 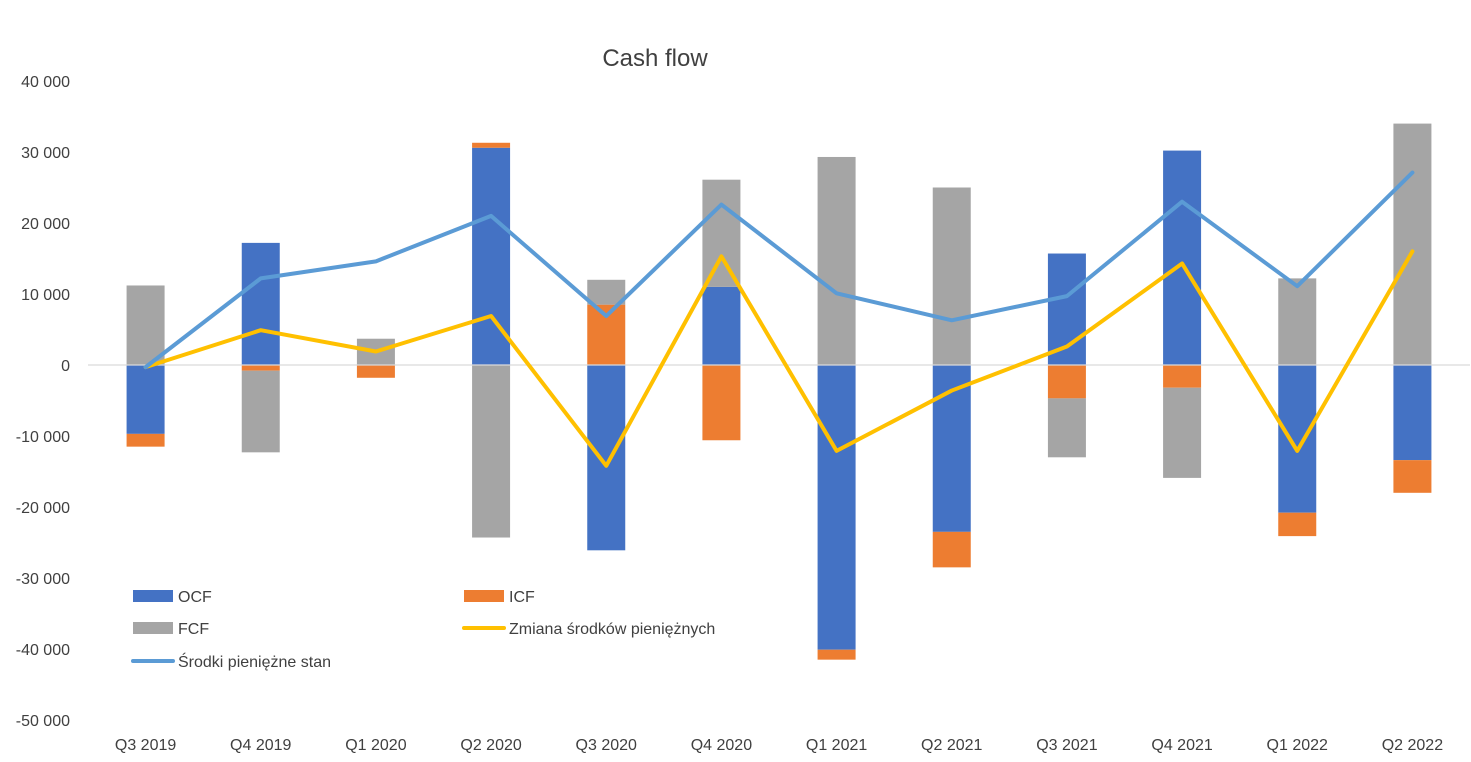 I want to click on x-tick-label: Q1 2021, so click(x=836, y=745).